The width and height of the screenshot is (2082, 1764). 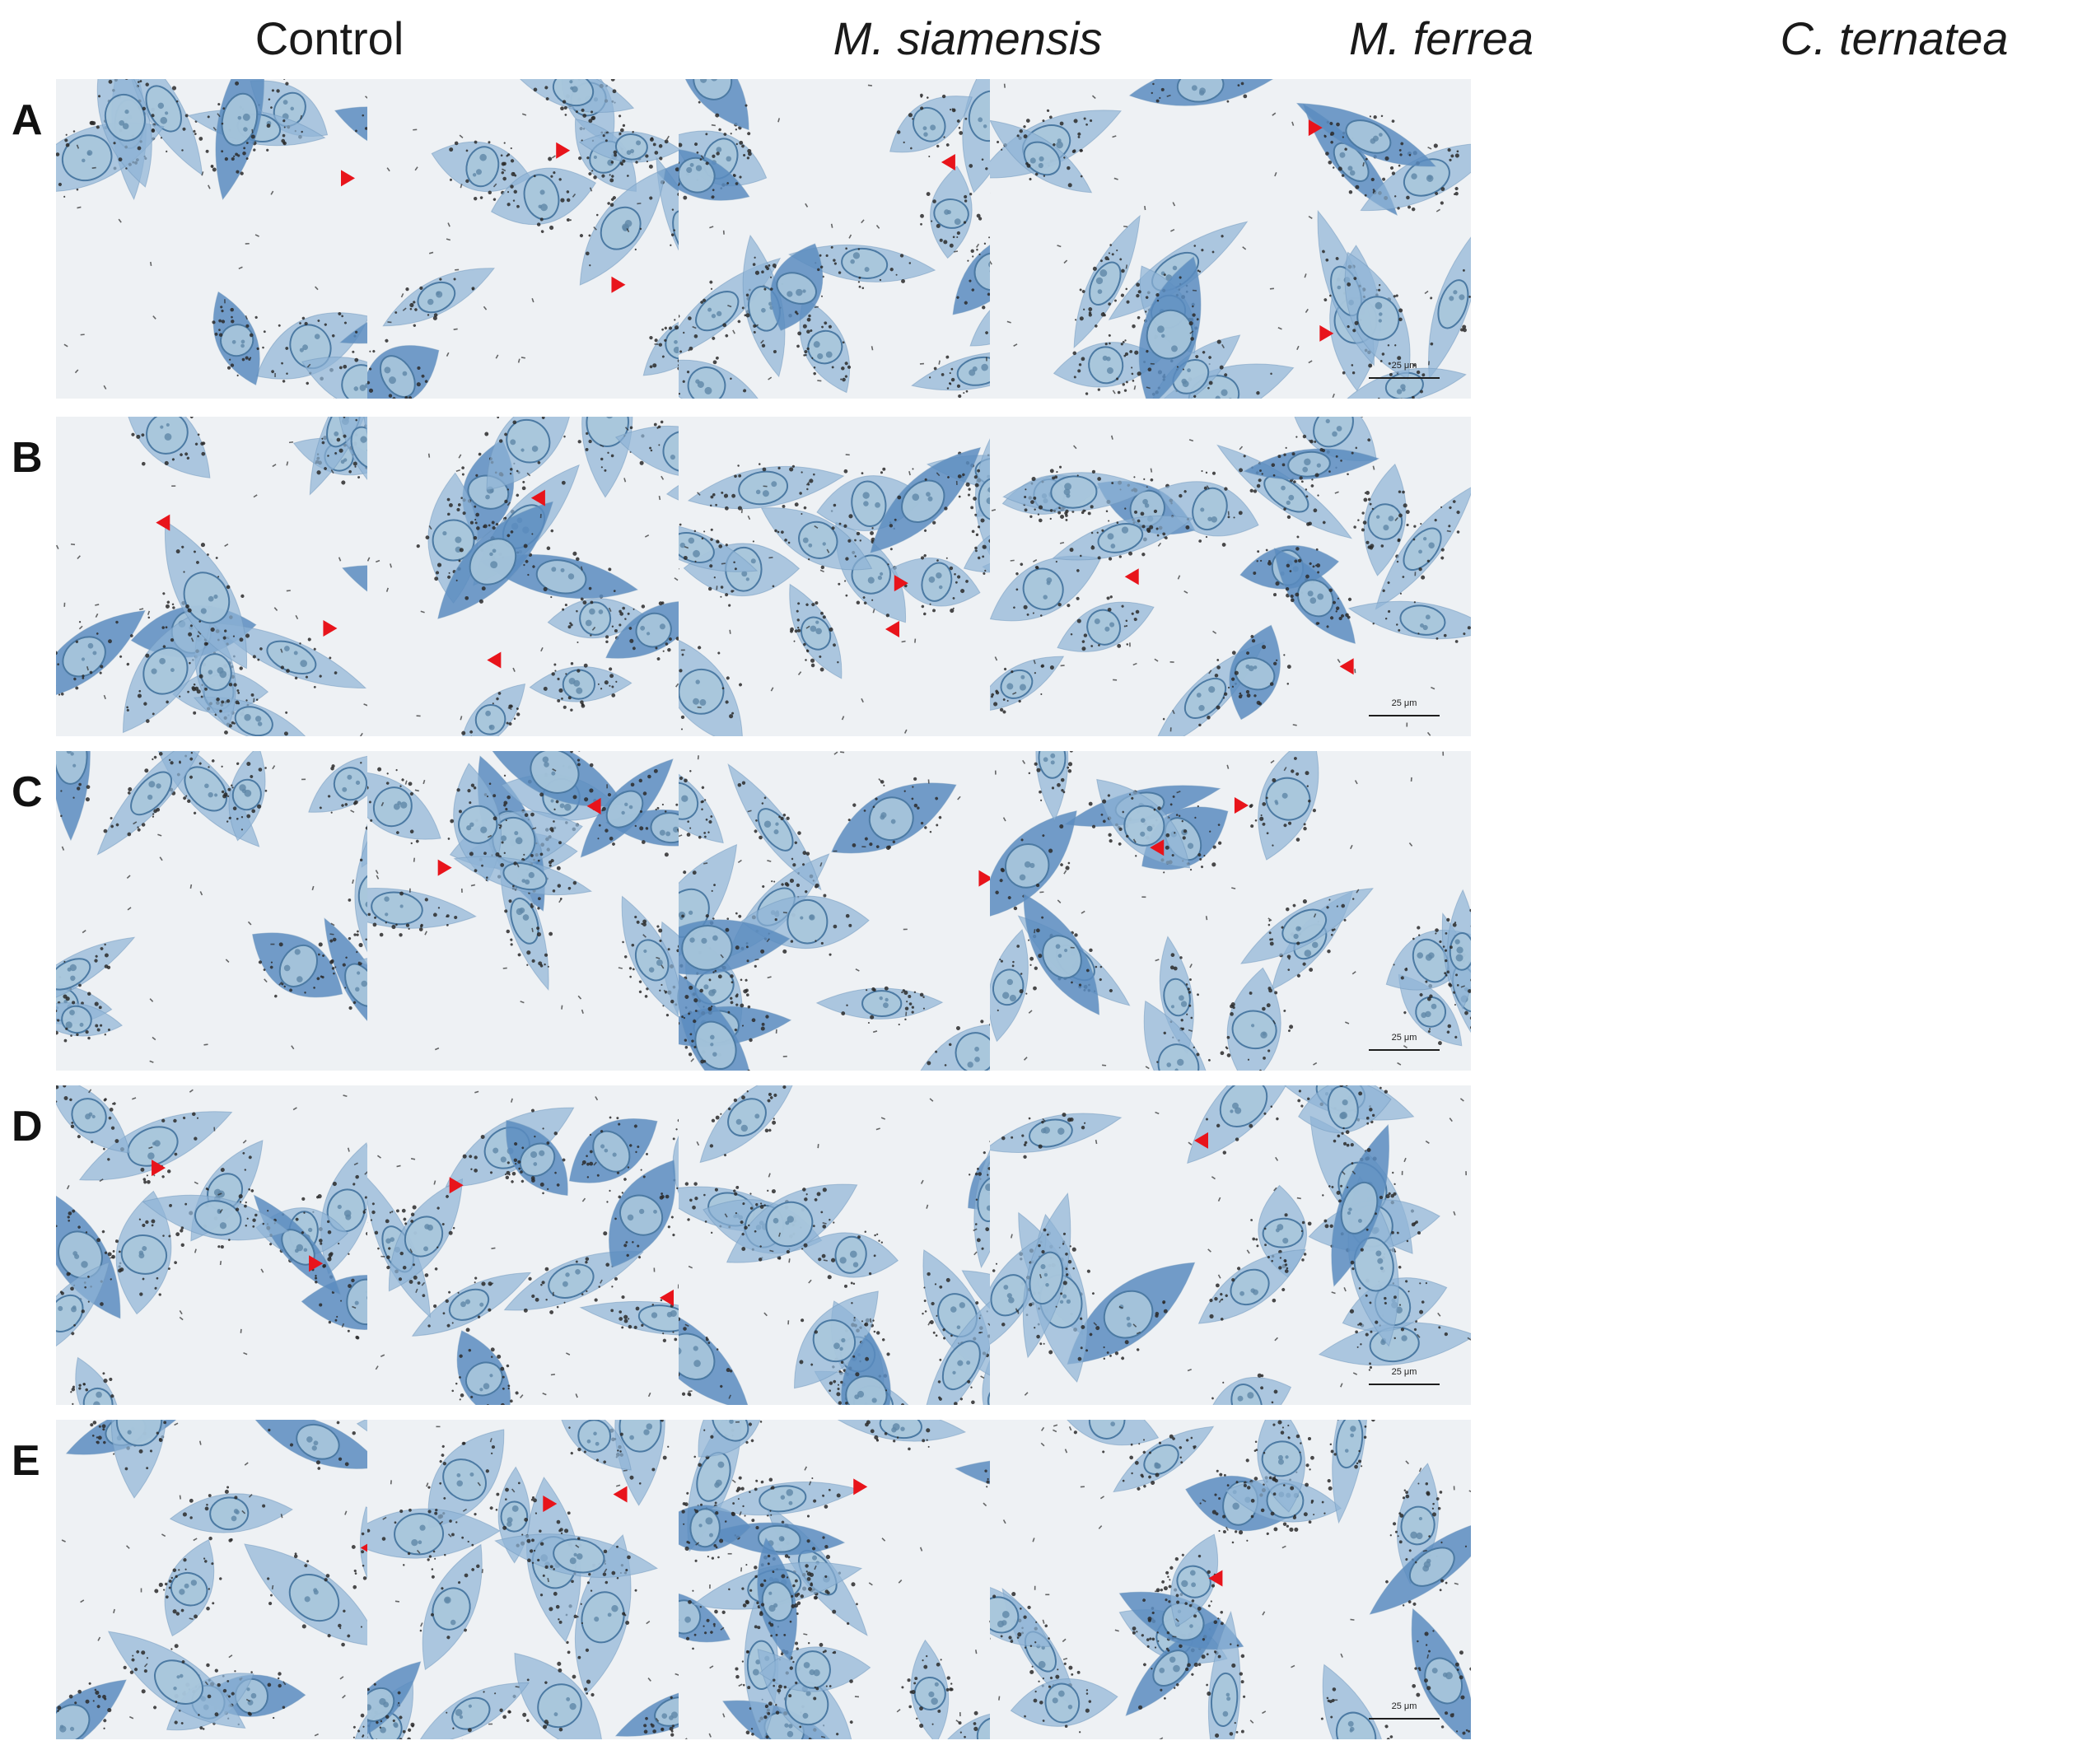 What do you see at coordinates (1441, 38) in the screenshot?
I see `column-header: M. ferrea` at bounding box center [1441, 38].